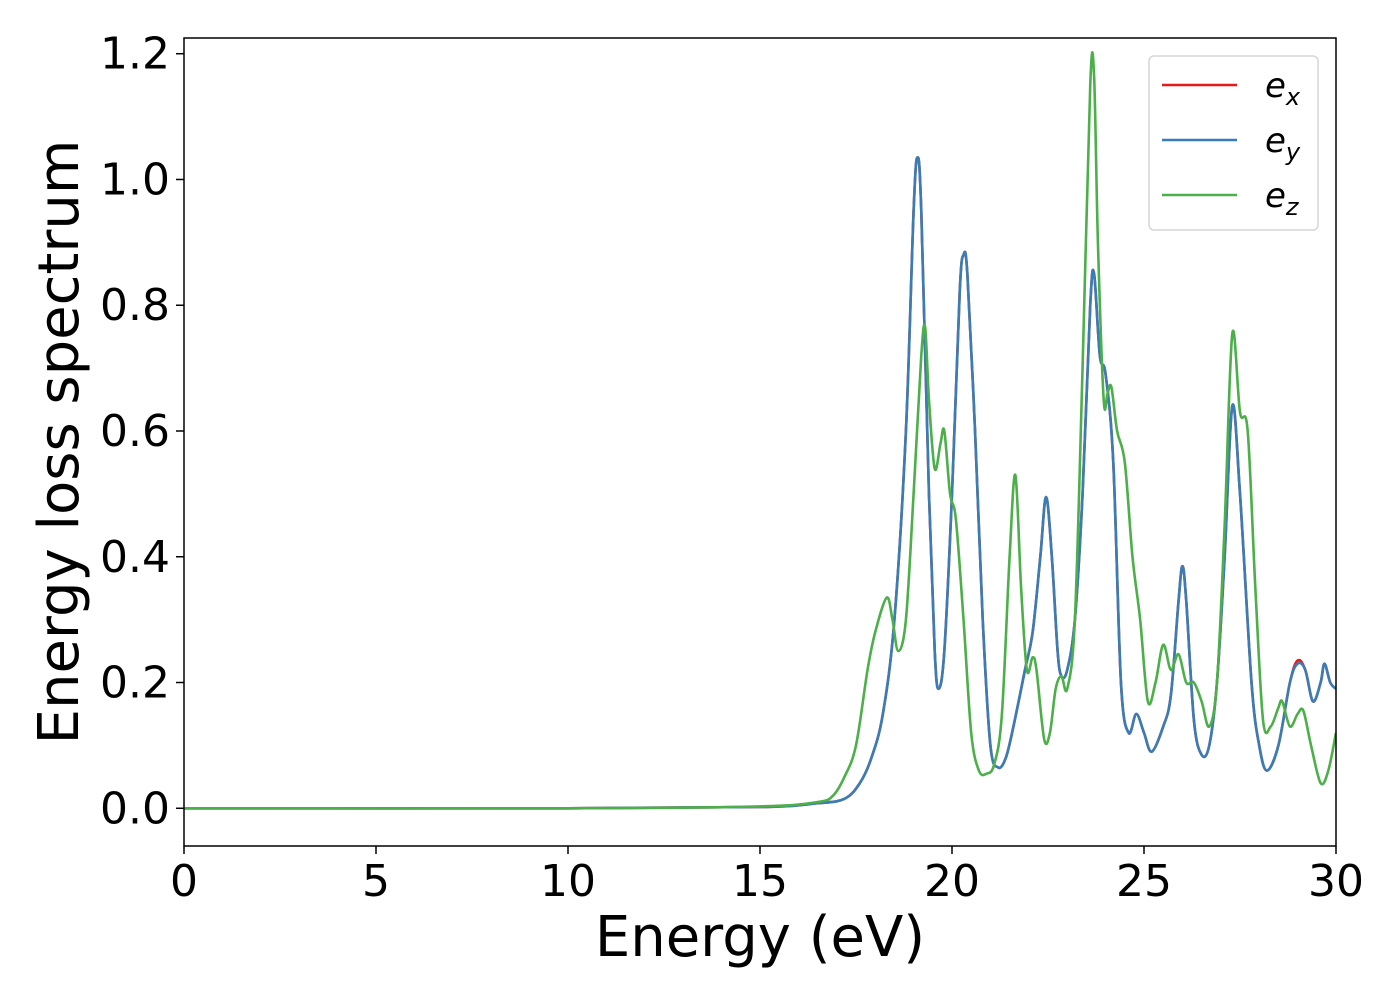 The width and height of the screenshot is (1400, 1000). I want to click on x-axis-ticks: 0 5 10 15 20 25 30, so click(767, 876).